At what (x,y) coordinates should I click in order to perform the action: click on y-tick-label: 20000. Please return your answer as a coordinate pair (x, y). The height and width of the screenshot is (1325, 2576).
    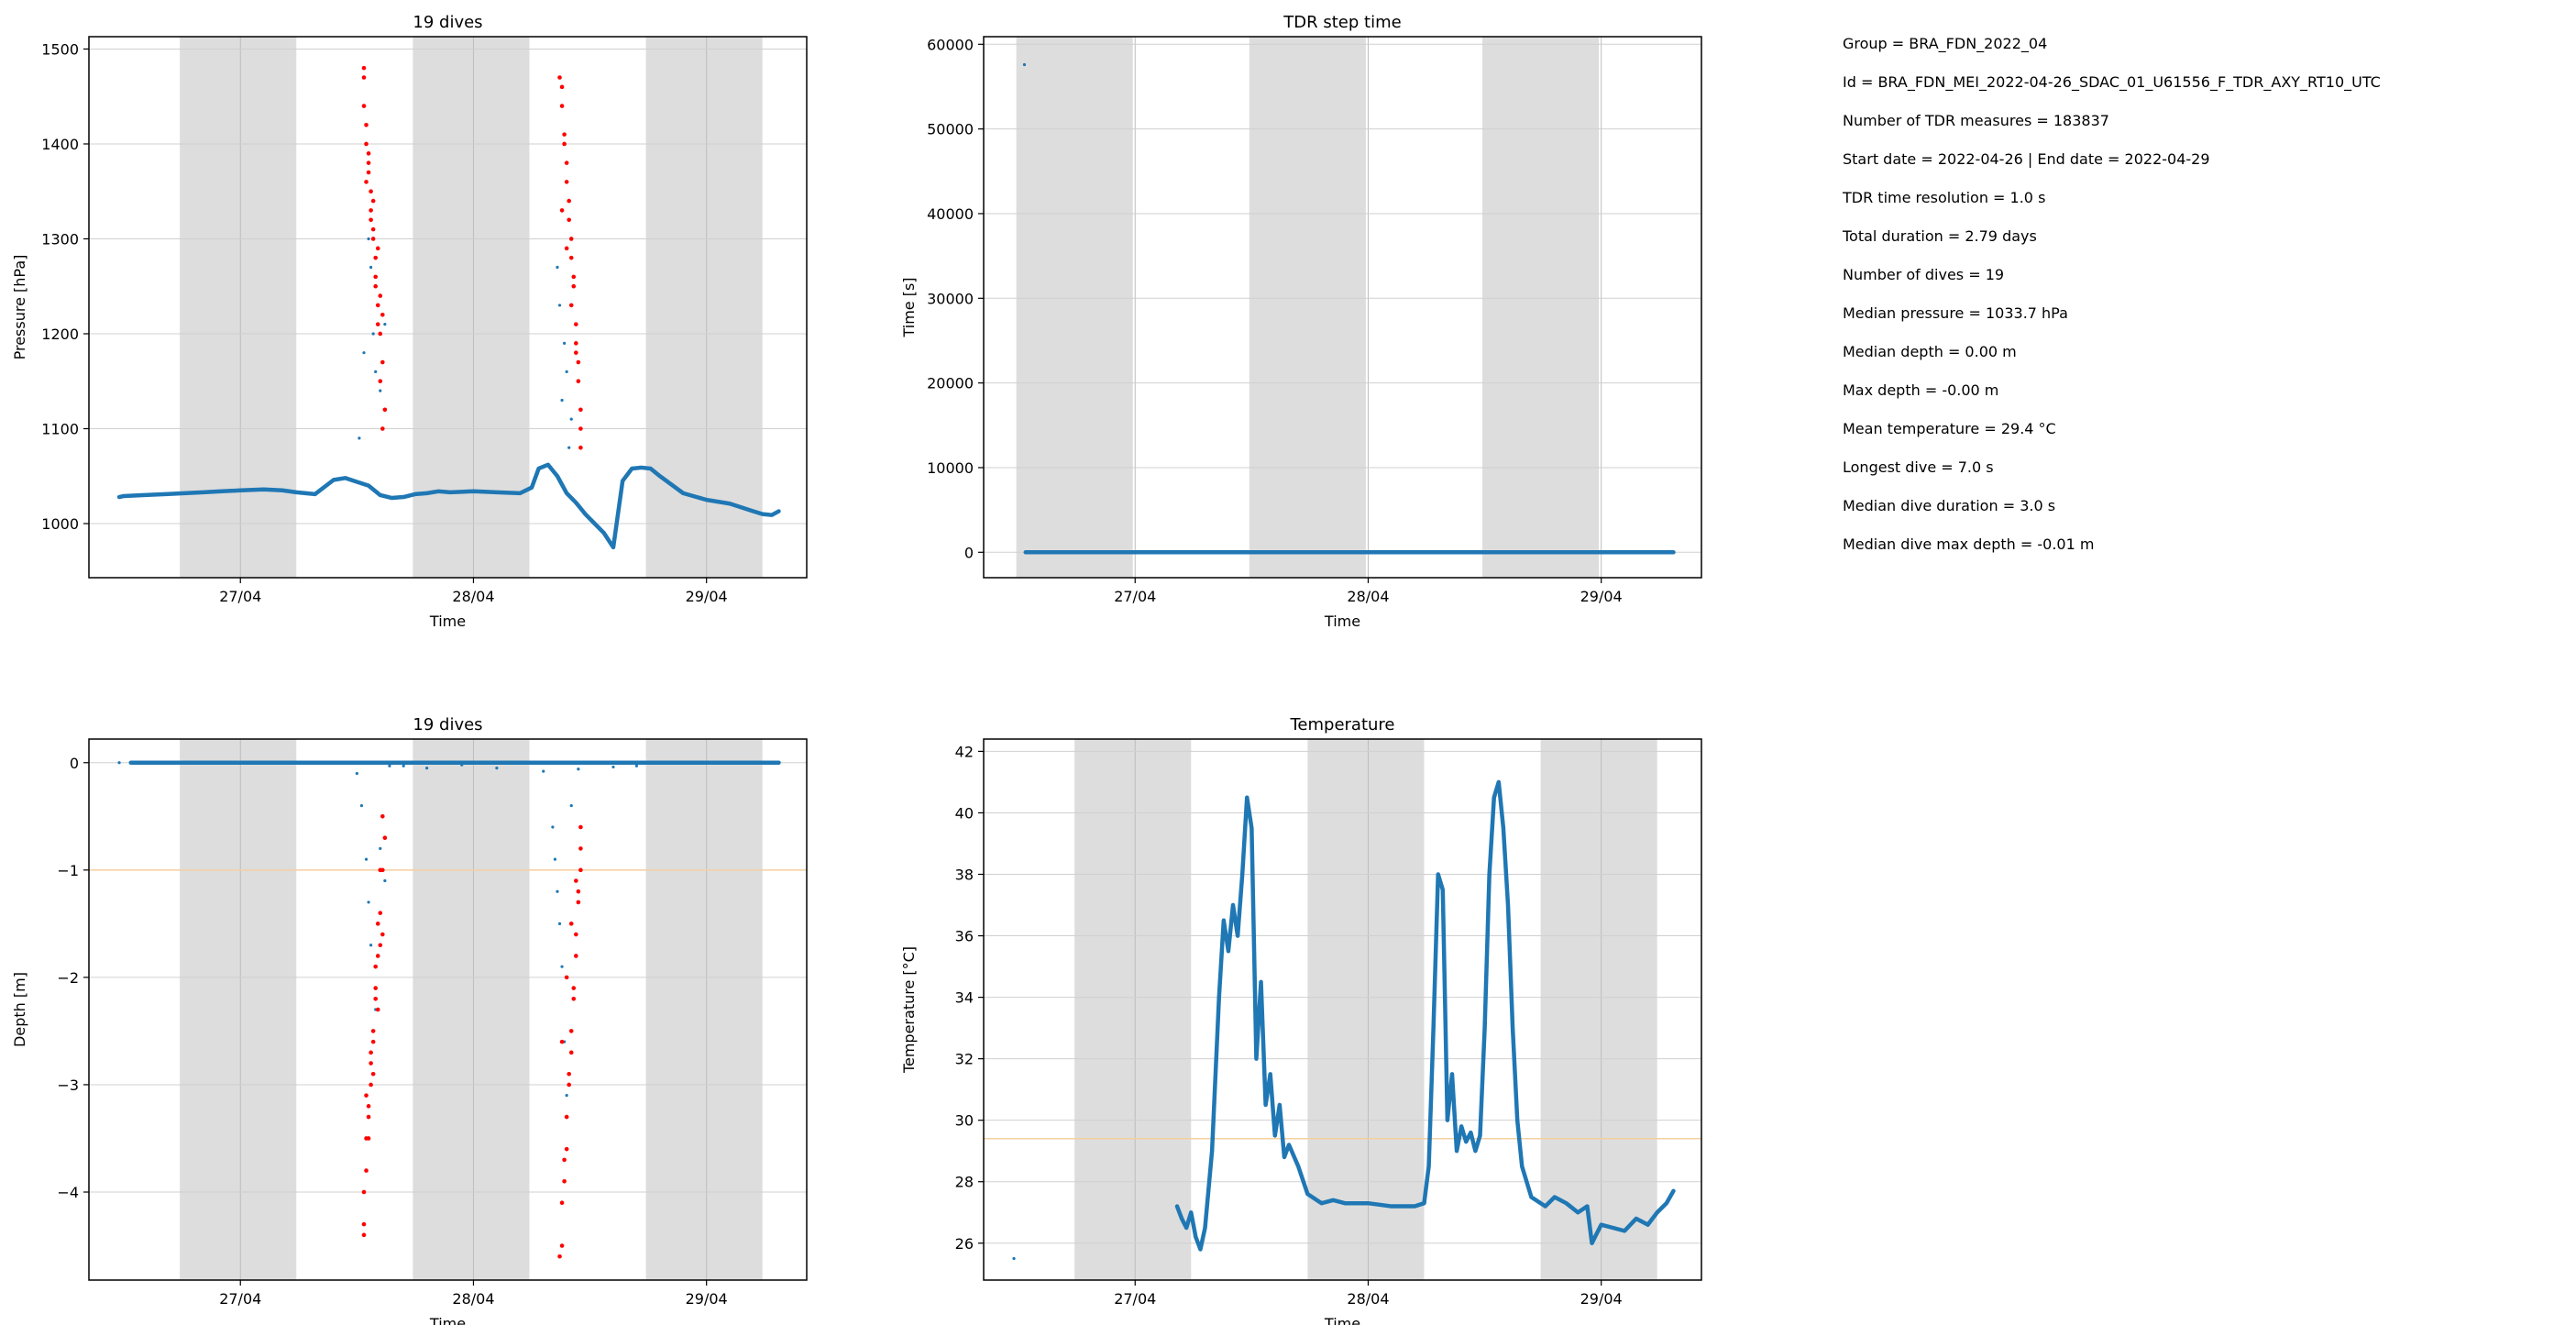
    Looking at the image, I should click on (951, 383).